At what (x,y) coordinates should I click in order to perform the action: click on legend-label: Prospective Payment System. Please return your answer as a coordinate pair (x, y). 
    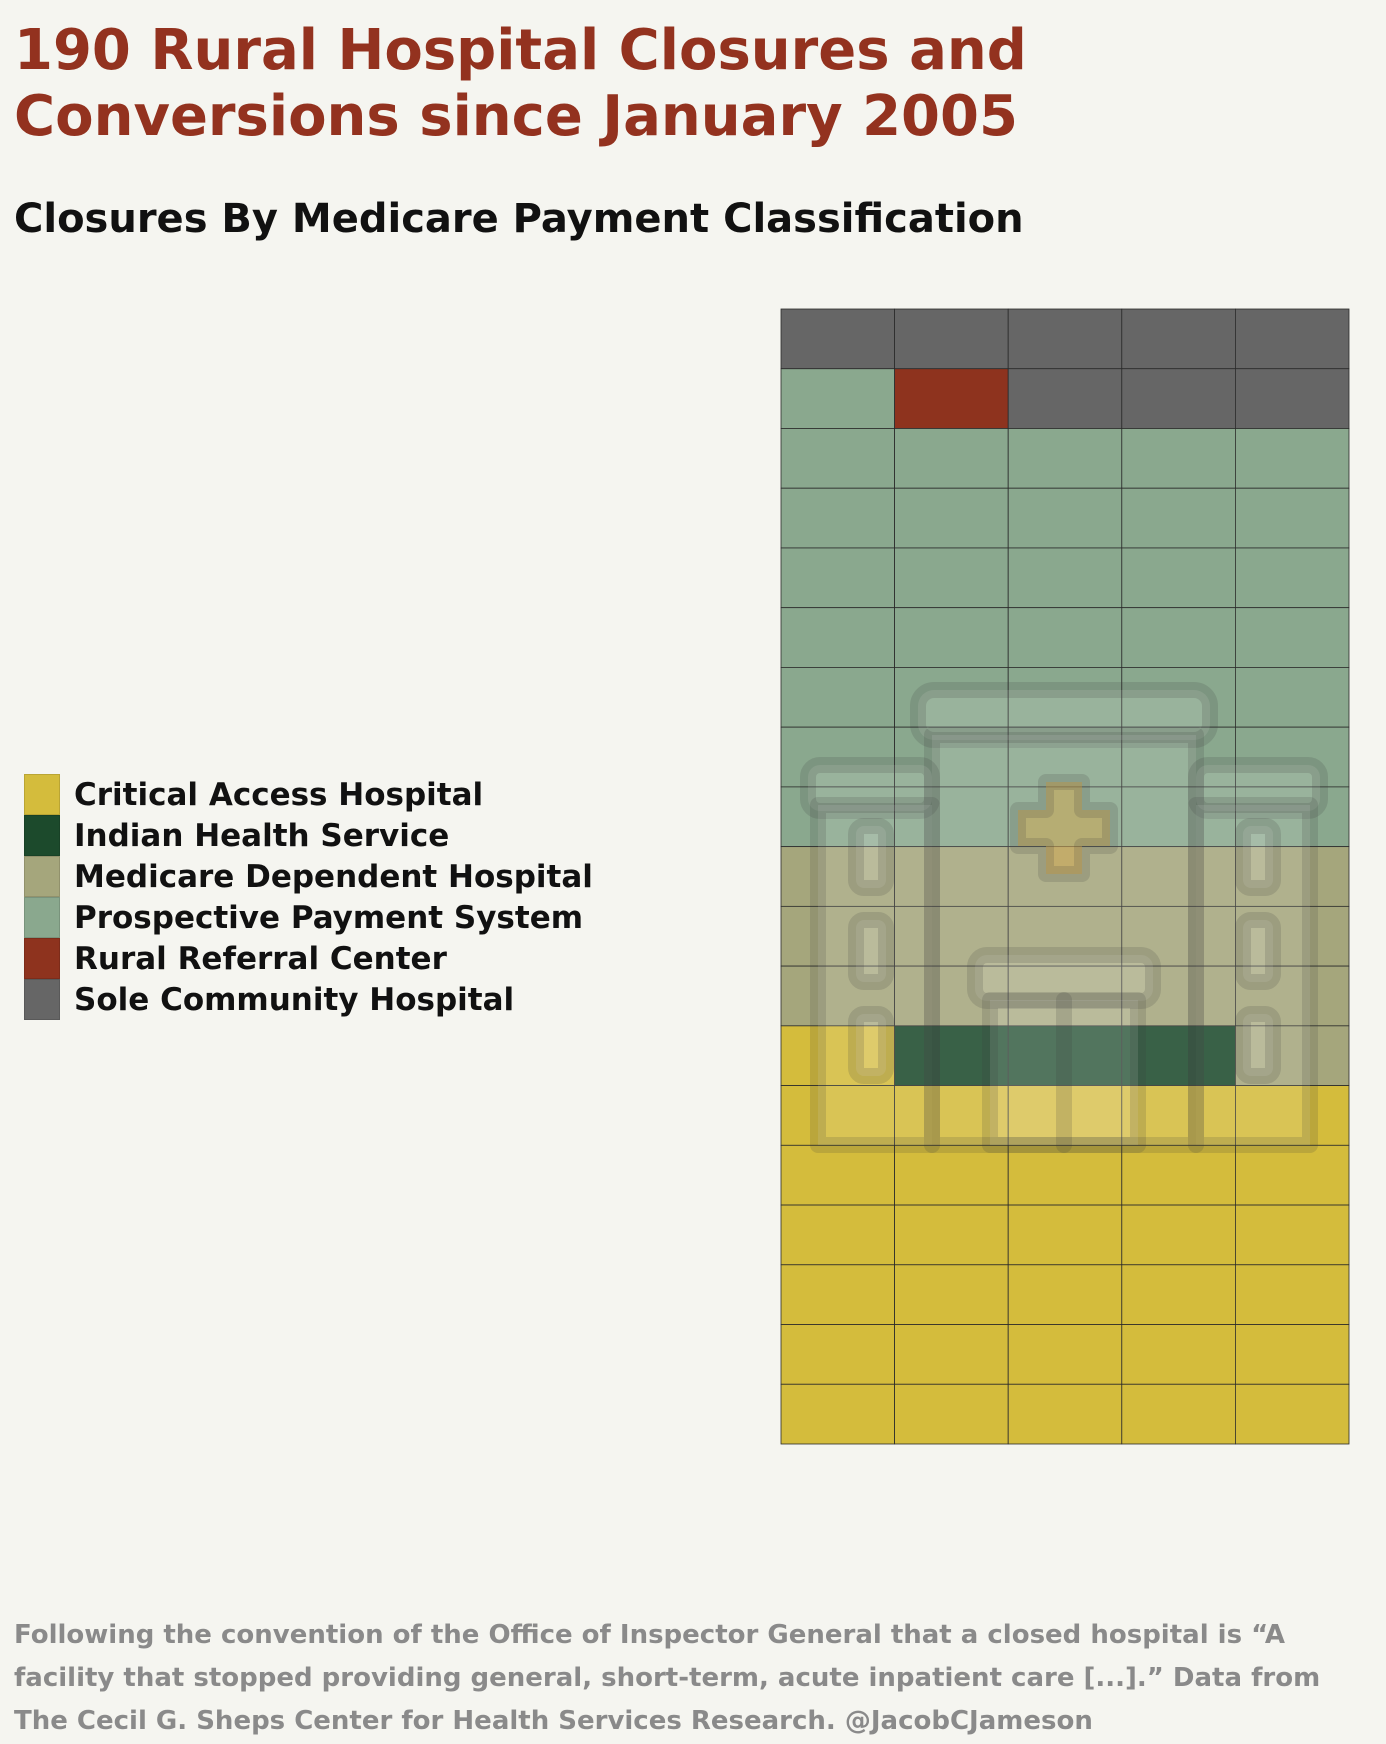
    Looking at the image, I should click on (329, 917).